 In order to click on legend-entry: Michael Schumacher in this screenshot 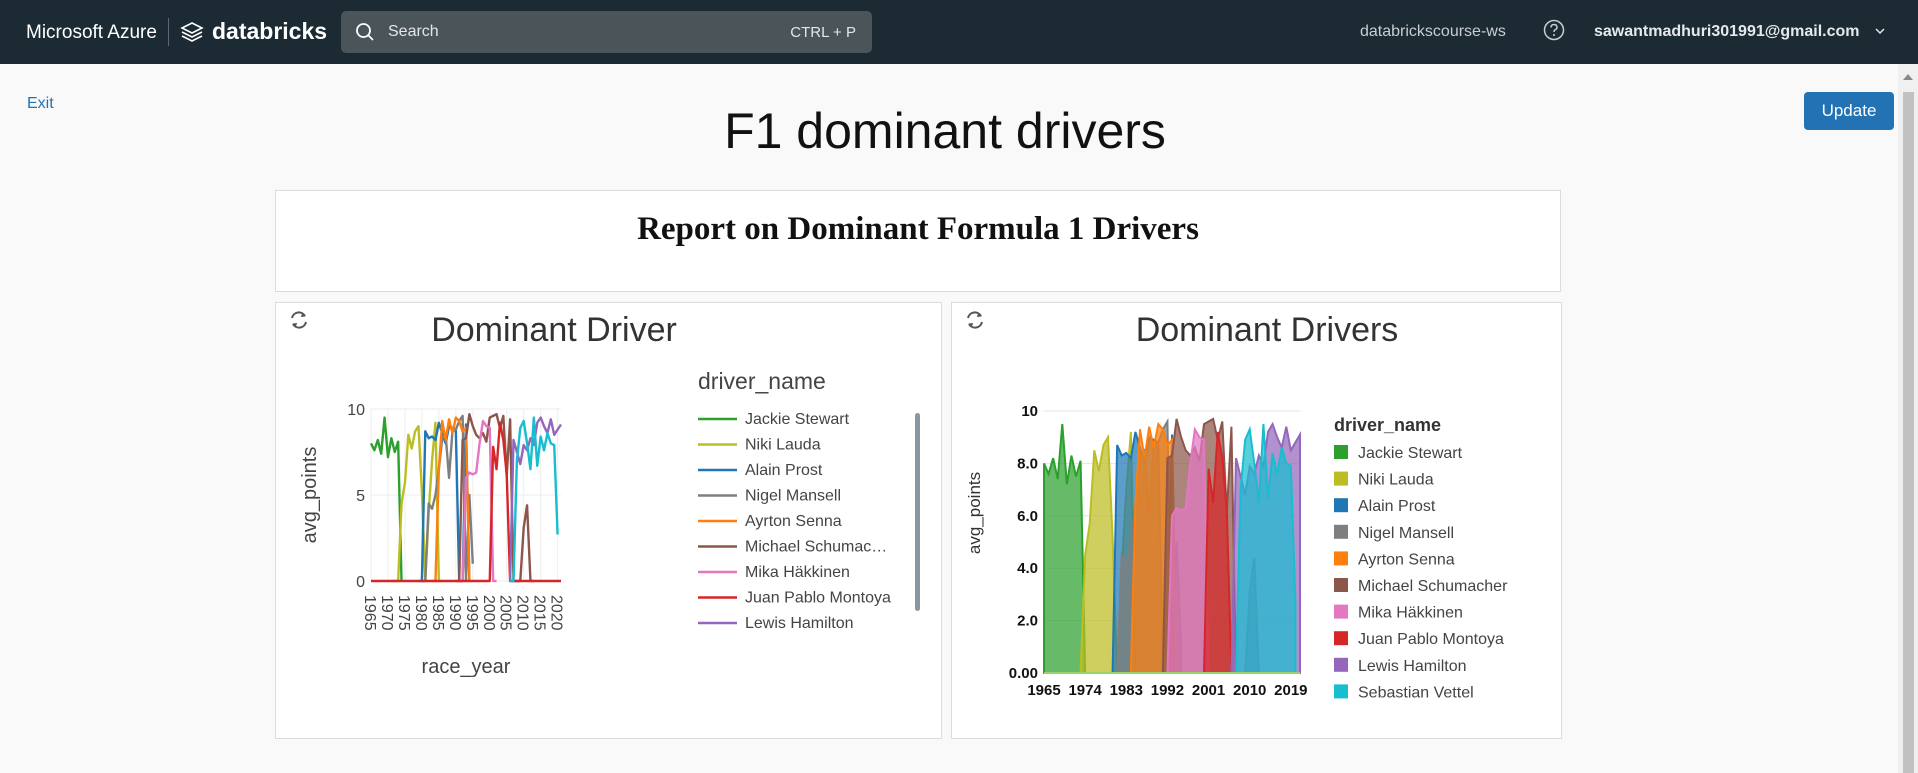, I will do `click(1433, 586)`.